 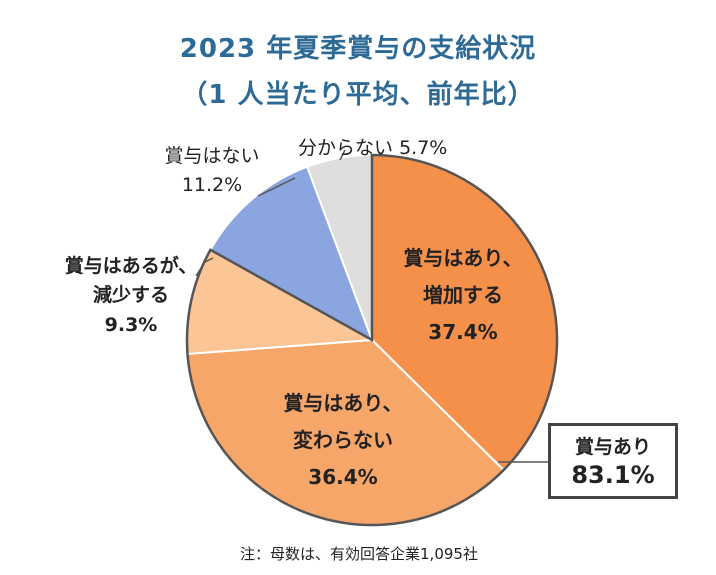 What do you see at coordinates (423, 148) in the screenshot?
I see `slice-label-unknown-pct: 5.7%` at bounding box center [423, 148].